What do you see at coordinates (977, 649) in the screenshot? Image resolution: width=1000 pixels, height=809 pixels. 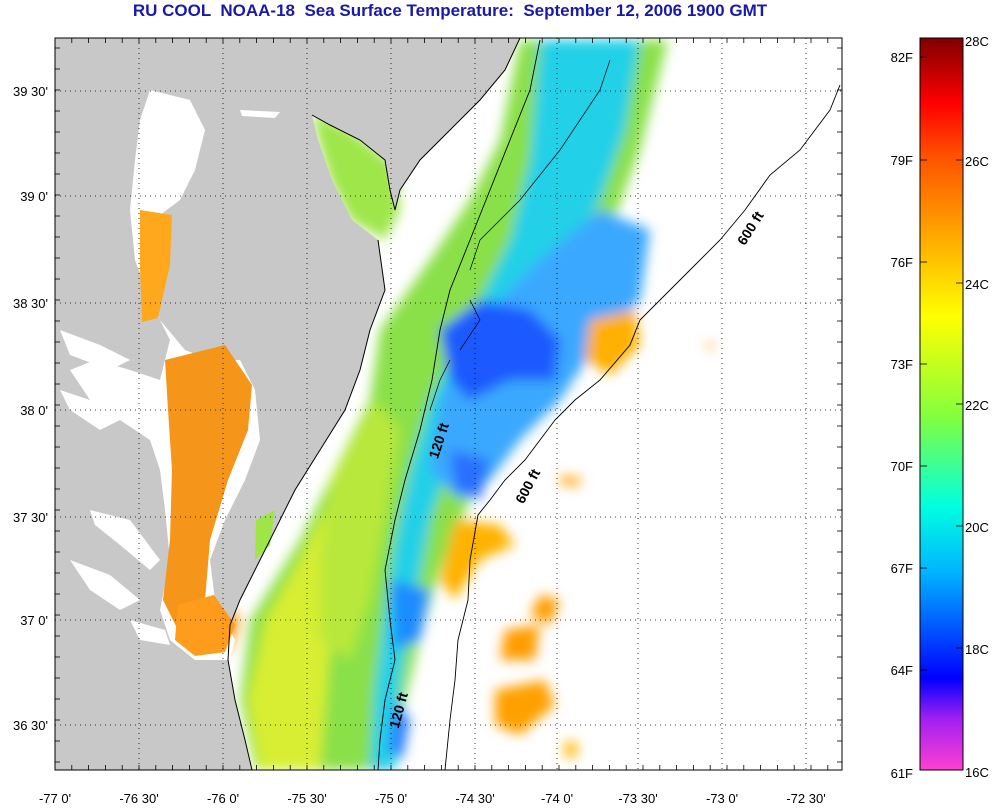 I see `colorbar-c-label: 18C` at bounding box center [977, 649].